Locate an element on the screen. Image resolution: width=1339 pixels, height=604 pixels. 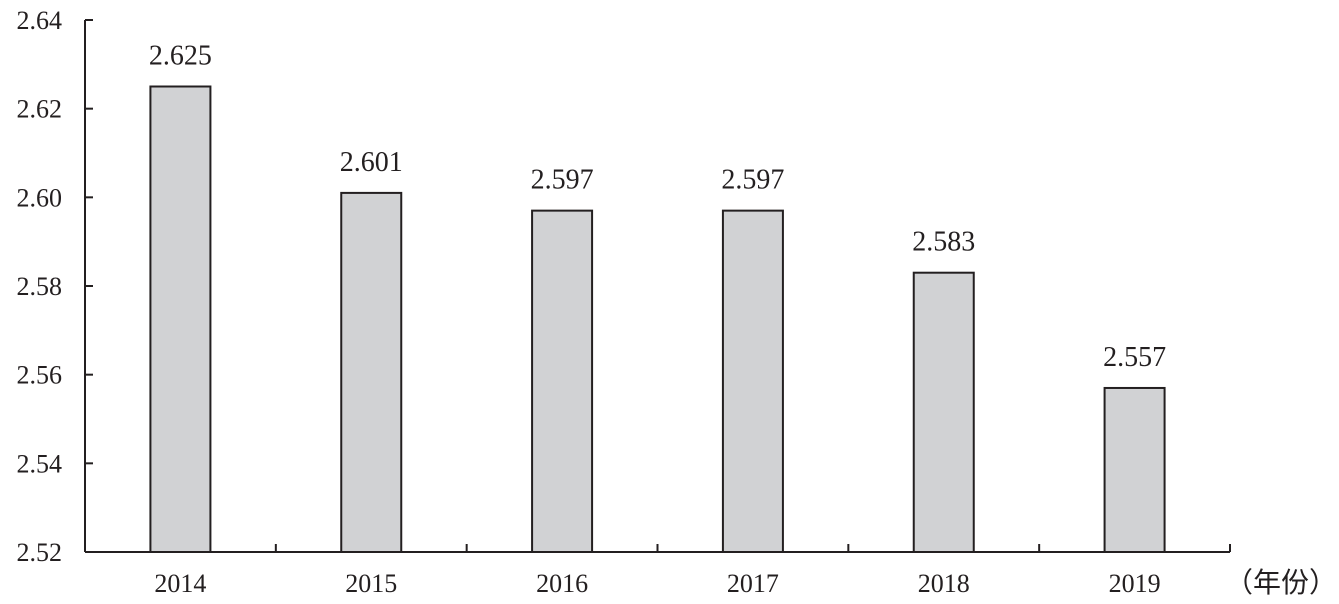
x-tick-label: 2017 is located at coordinates (753, 583).